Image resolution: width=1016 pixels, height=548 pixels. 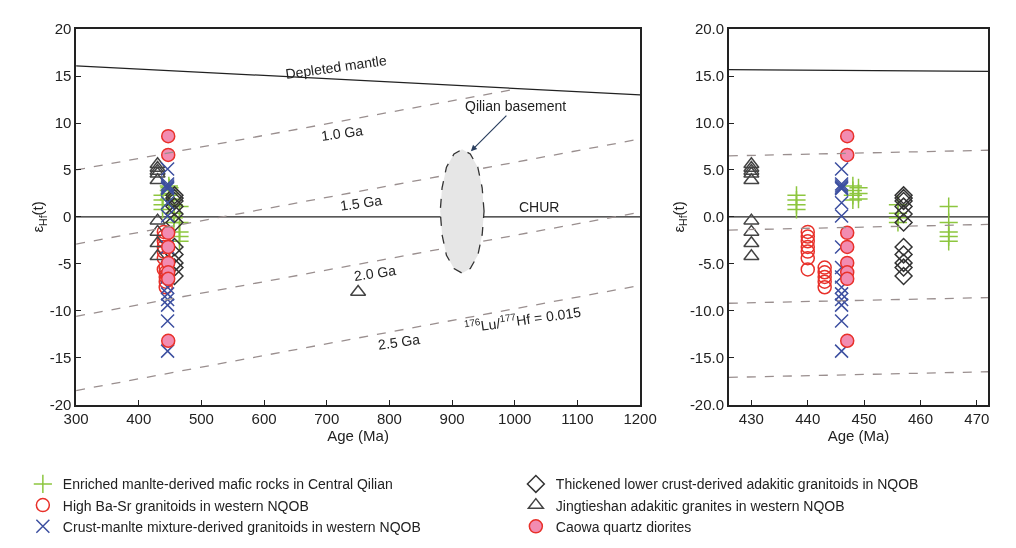 I want to click on x-tick-label: 440, so click(x=808, y=419).